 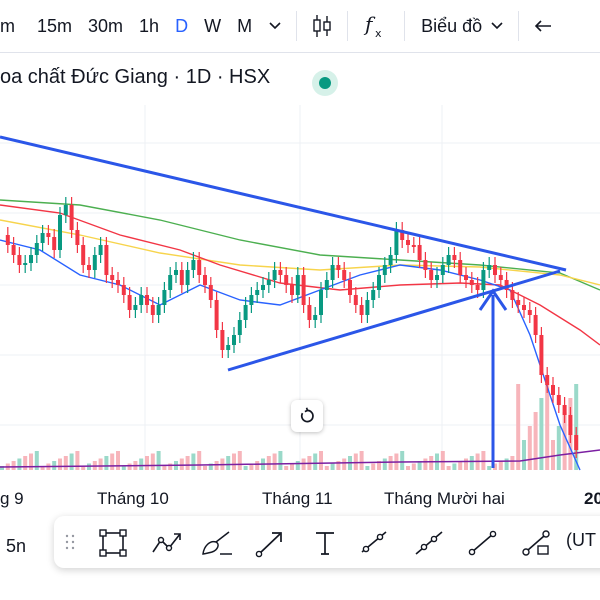 I want to click on svg-text: x, so click(x=378, y=33).